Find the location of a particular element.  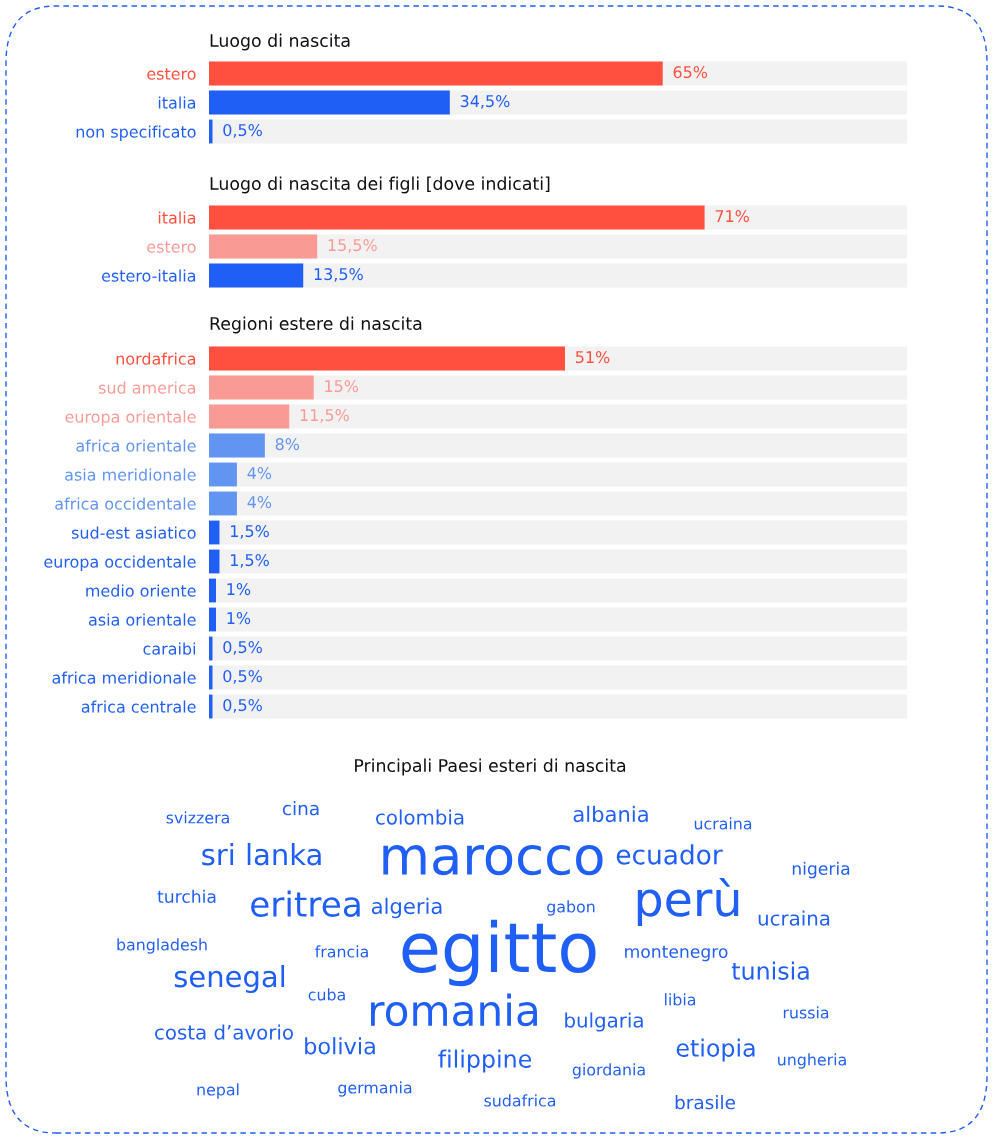

text: bulgaria is located at coordinates (604, 1022).